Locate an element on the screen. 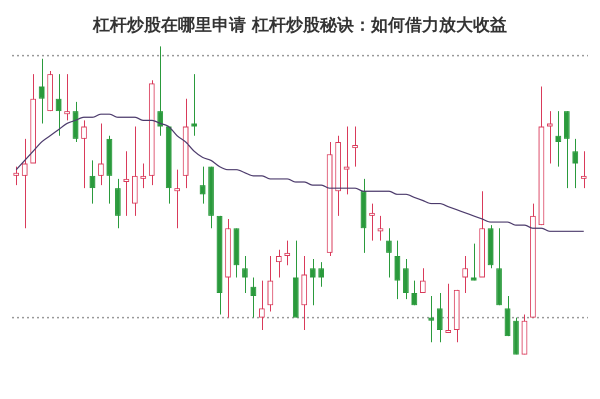 The width and height of the screenshot is (600, 399). chart-title: 杠杆炒股在哪里申请 杠杆炒股秘诀：如何借力放大收益 is located at coordinates (299, 26).